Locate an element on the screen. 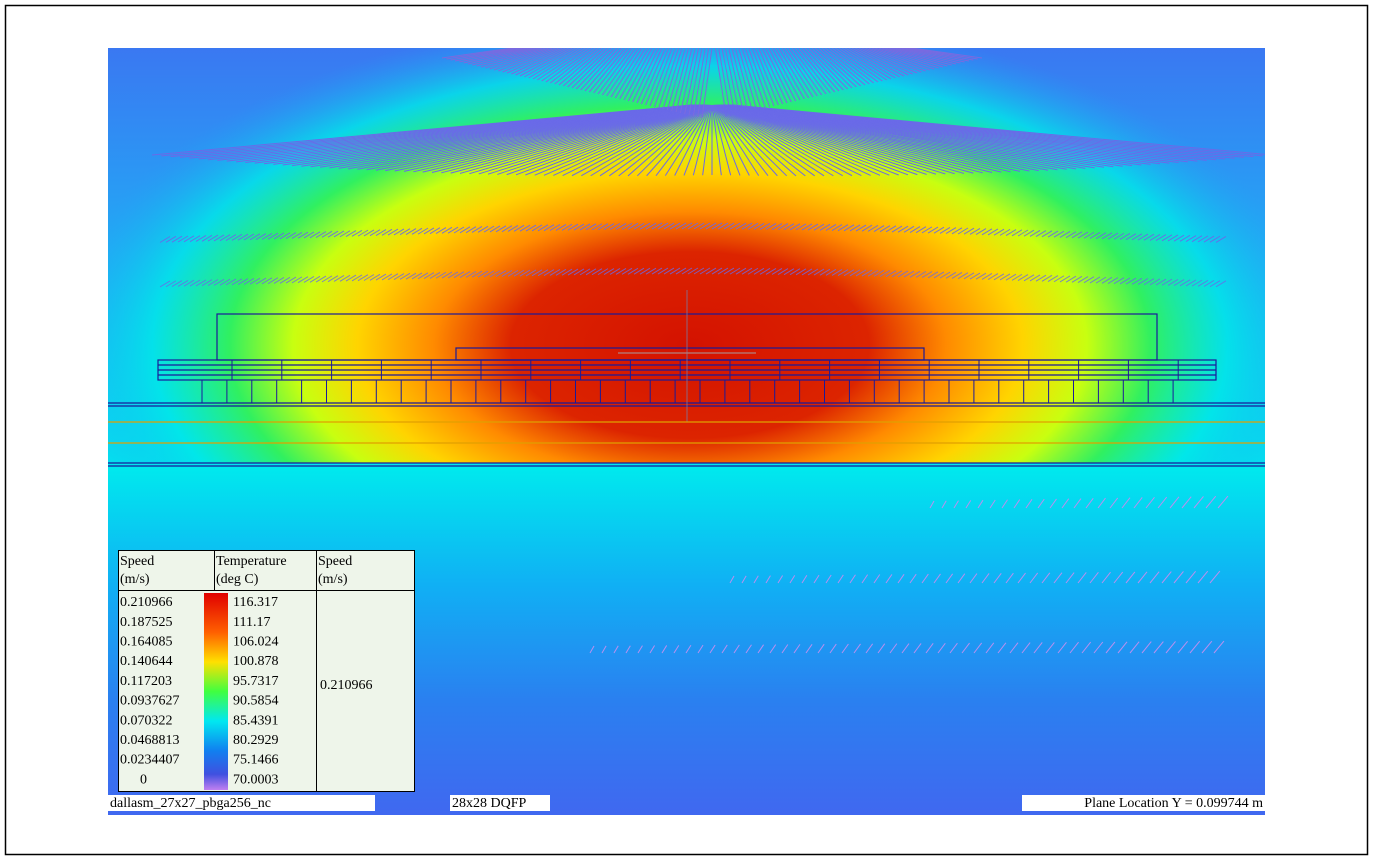 The width and height of the screenshot is (1373, 860). max-speed: 0.210966 is located at coordinates (346, 685).